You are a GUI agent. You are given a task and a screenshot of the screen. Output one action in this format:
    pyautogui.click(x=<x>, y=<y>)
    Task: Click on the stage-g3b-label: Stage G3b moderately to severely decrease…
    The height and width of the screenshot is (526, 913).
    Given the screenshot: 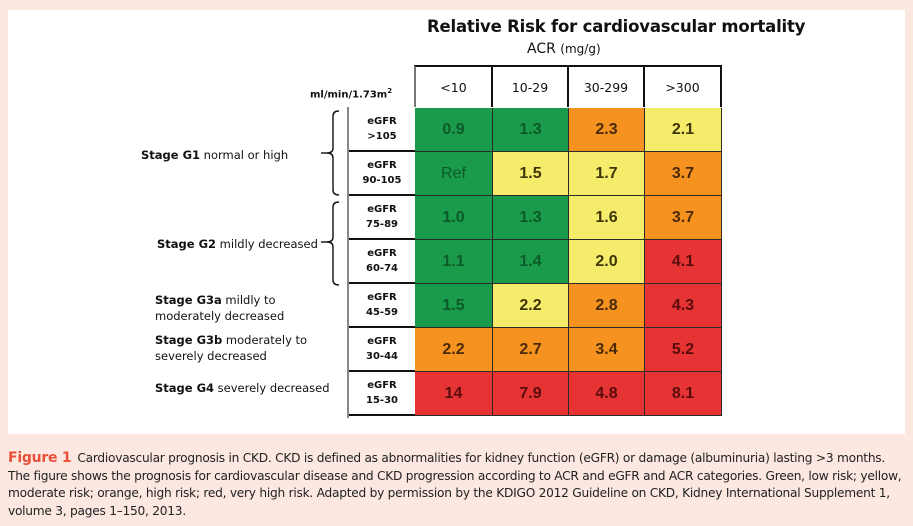 What is the action you would take?
    pyautogui.click(x=231, y=348)
    